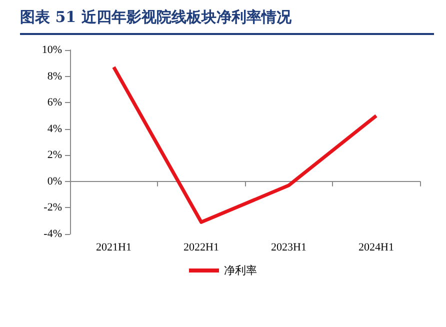  Describe the element at coordinates (54, 128) in the screenshot. I see `y-tick-label: 4%` at that location.